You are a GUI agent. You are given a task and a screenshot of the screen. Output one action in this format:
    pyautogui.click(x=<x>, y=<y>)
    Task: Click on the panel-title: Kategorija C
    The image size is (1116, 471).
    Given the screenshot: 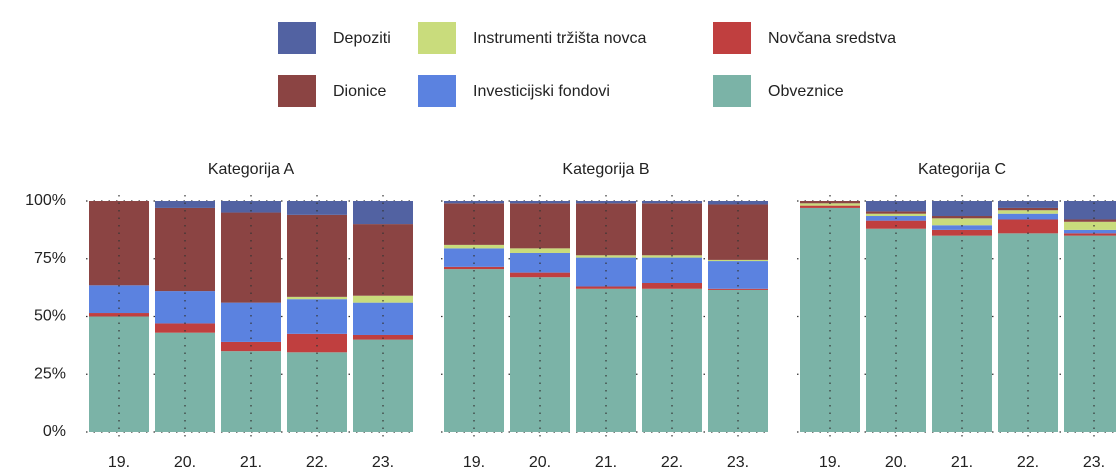 What is the action you would take?
    pyautogui.click(x=962, y=169)
    